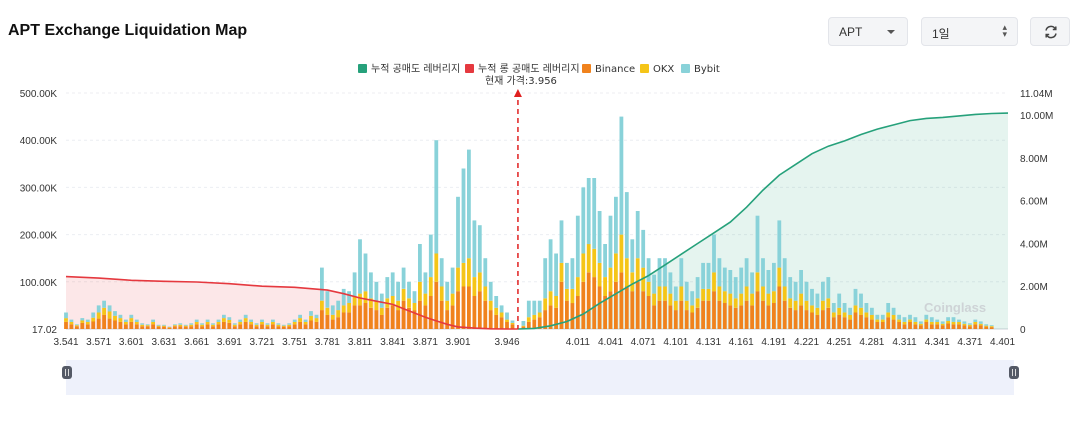 Image resolution: width=1072 pixels, height=423 pixels. What do you see at coordinates (904, 342) in the screenshot?
I see `x-tick-label: 4.311` at bounding box center [904, 342].